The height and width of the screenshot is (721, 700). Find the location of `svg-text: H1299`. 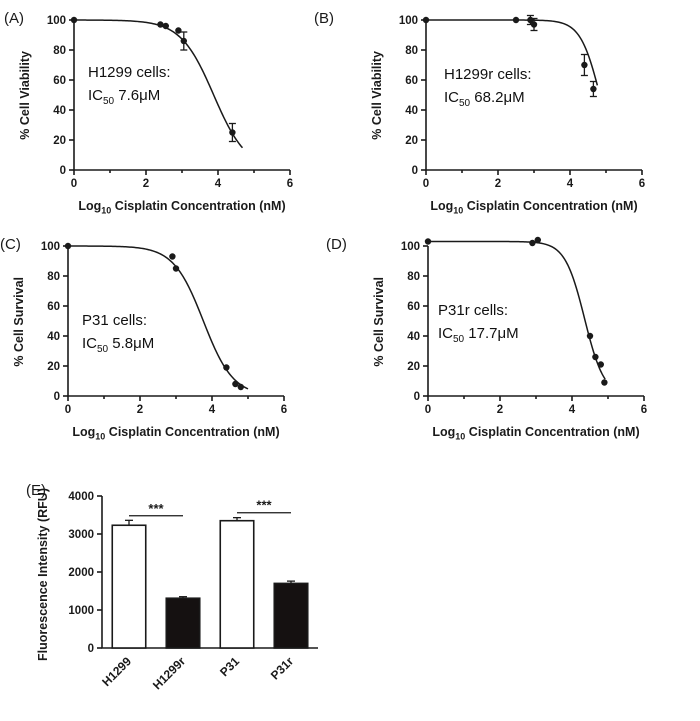

svg-text: H1299 is located at coordinates (116, 671).